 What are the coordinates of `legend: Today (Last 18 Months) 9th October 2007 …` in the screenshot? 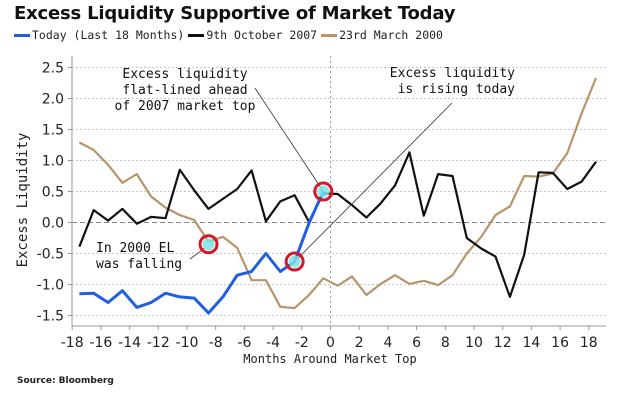 It's located at (230, 35).